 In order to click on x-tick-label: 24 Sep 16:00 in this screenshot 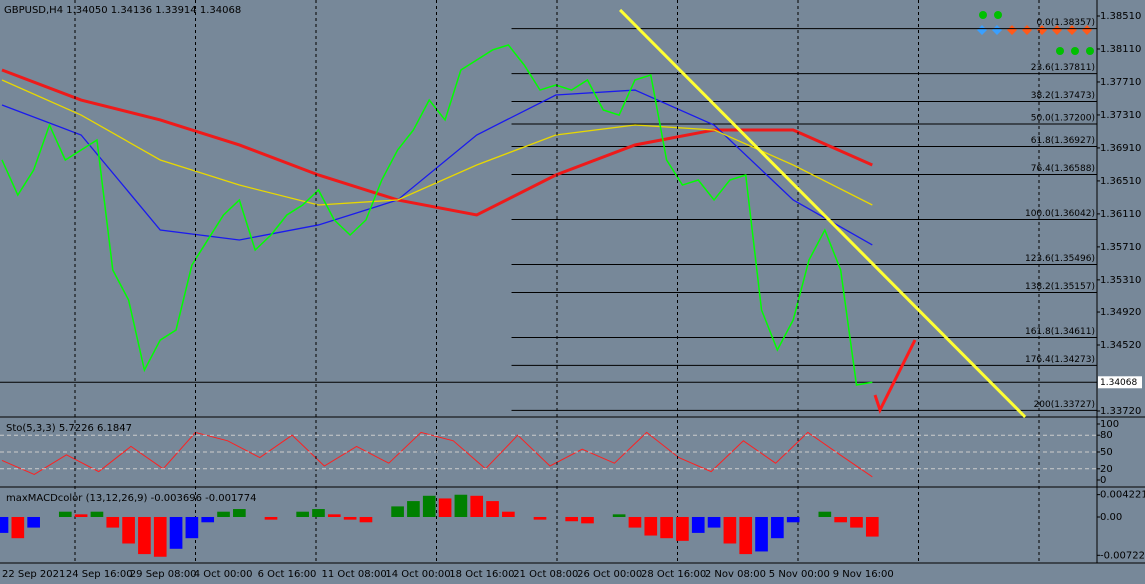, I will do `click(99, 574)`.